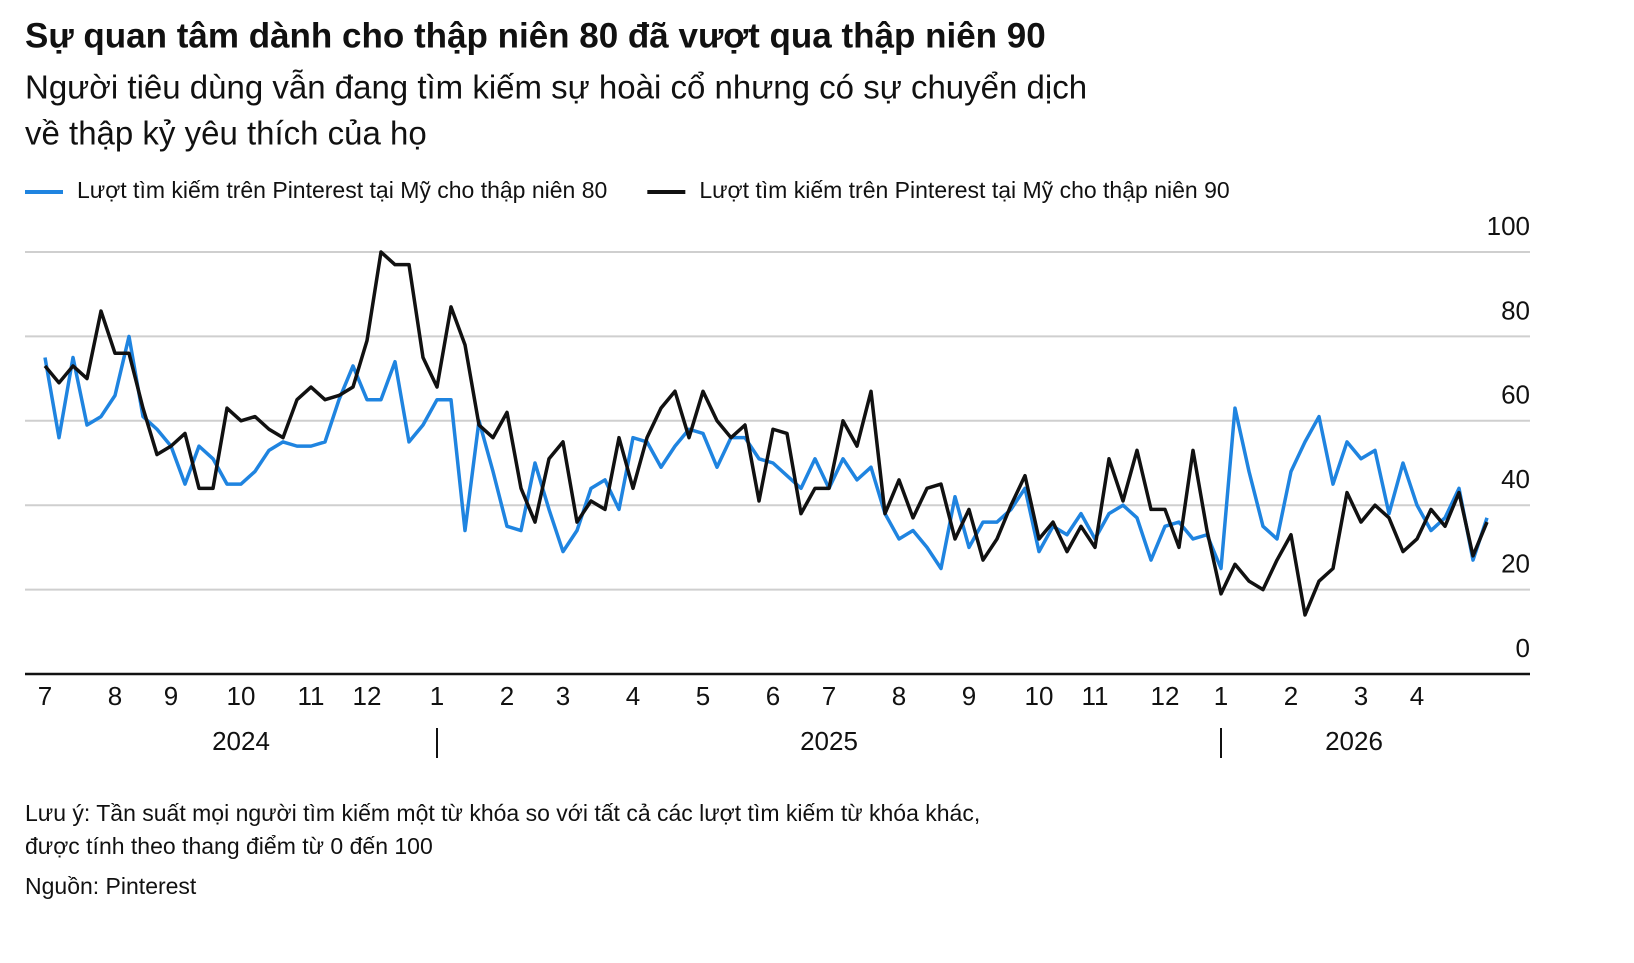 Image resolution: width=1634 pixels, height=963 pixels. What do you see at coordinates (241, 741) in the screenshot?
I see `year-label: 2024` at bounding box center [241, 741].